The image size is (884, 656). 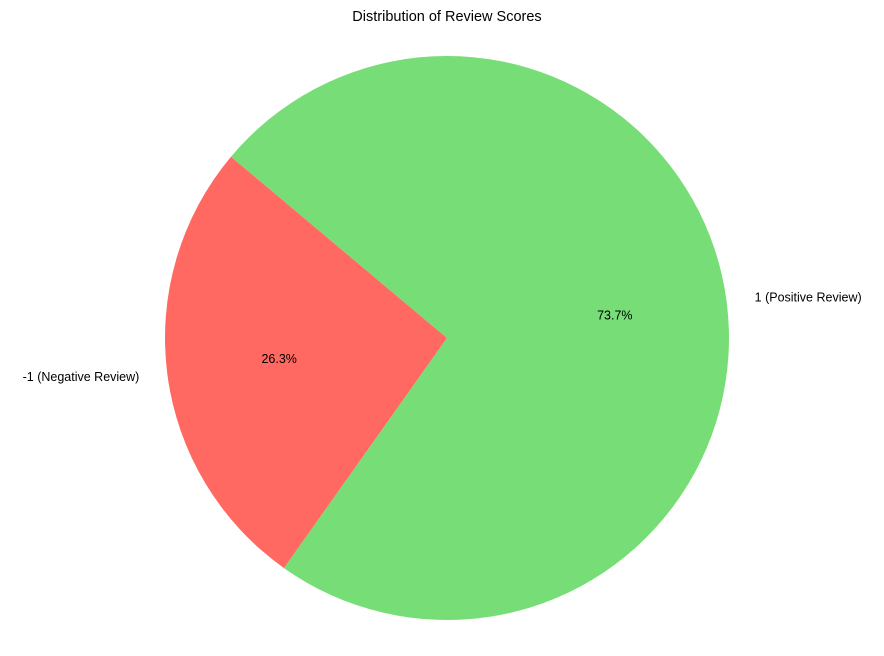 What do you see at coordinates (808, 298) in the screenshot?
I see `slice-label-positive: 1 (Positive Review)` at bounding box center [808, 298].